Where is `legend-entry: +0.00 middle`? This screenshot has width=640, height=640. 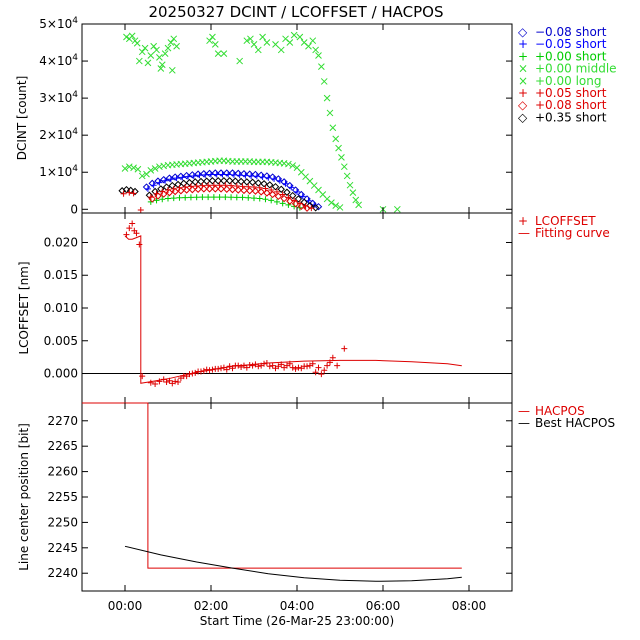 legend-entry: +0.00 middle is located at coordinates (576, 69).